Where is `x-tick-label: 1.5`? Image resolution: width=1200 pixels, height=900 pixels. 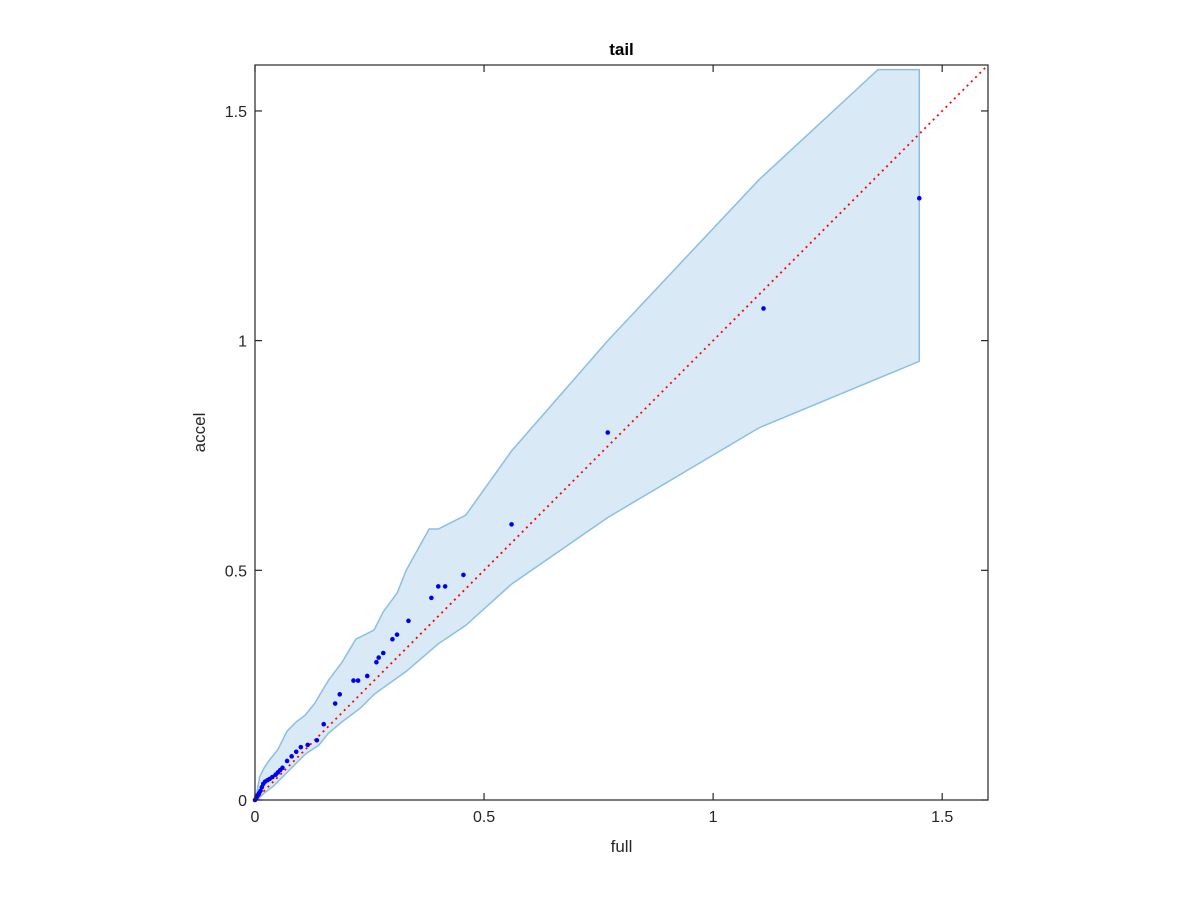 x-tick-label: 1.5 is located at coordinates (942, 817).